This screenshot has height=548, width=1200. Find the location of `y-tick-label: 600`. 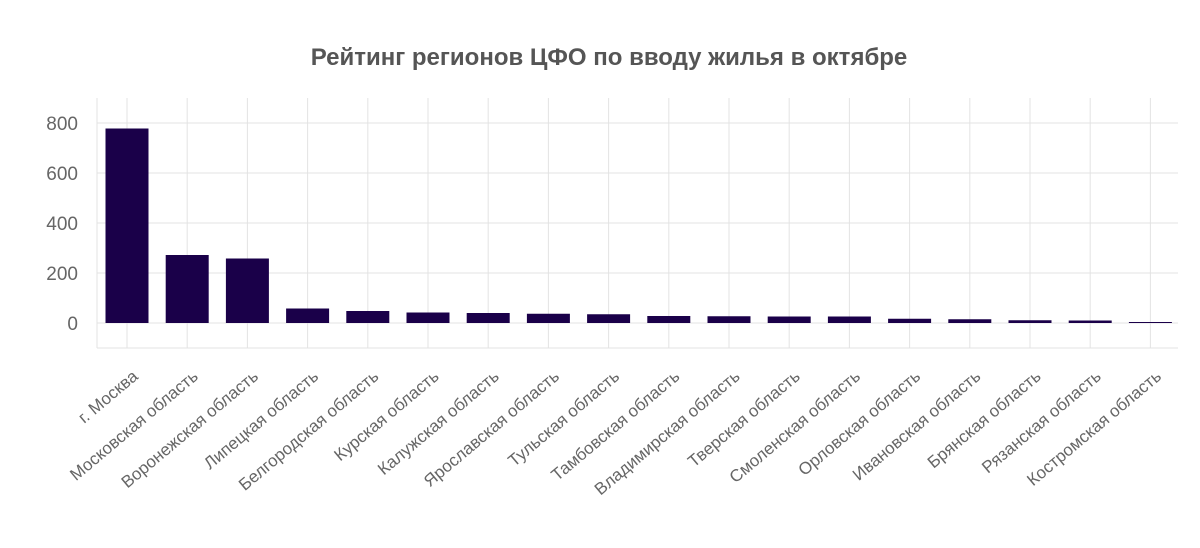

y-tick-label: 600 is located at coordinates (62, 174).